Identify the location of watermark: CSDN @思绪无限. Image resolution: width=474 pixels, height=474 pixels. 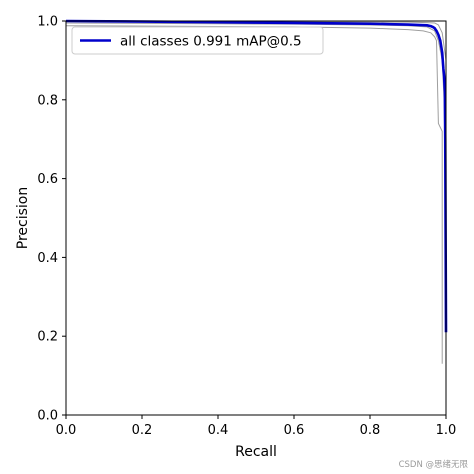
(433, 465).